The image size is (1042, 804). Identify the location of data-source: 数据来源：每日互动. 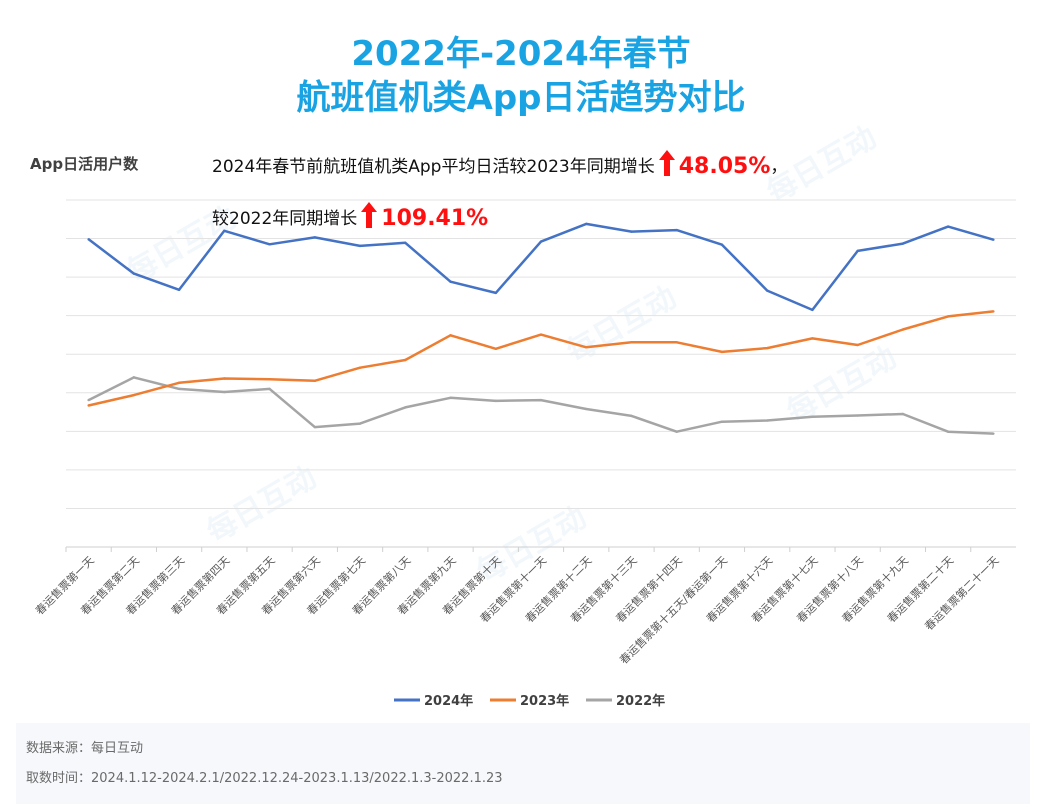
(85, 748).